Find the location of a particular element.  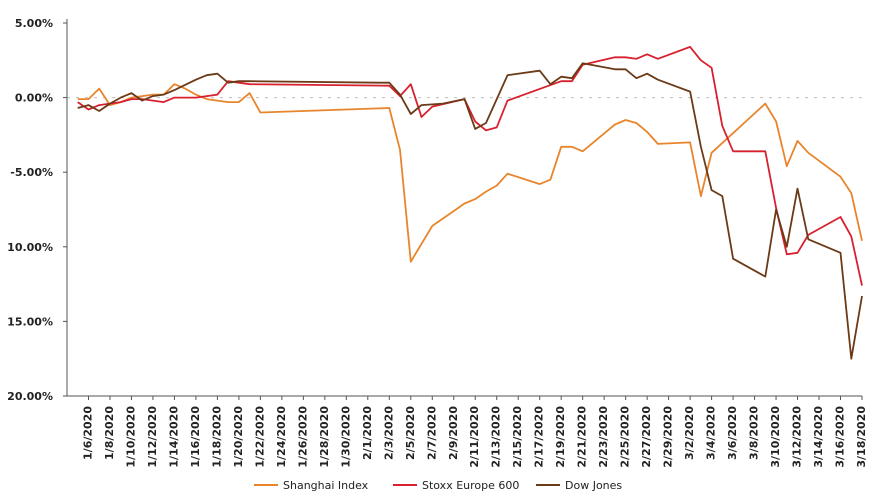

x-tick-label: 2/17/2020 is located at coordinates (539, 437).